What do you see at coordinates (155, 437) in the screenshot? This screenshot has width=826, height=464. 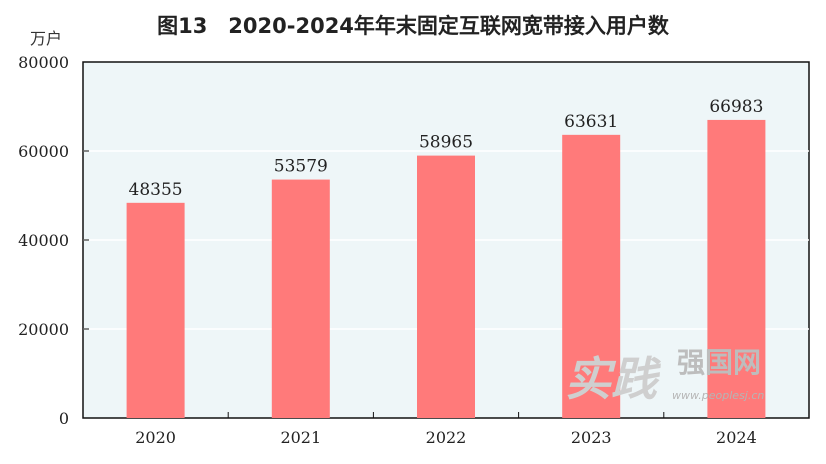 I see `x-tick-label: 2020` at bounding box center [155, 437].